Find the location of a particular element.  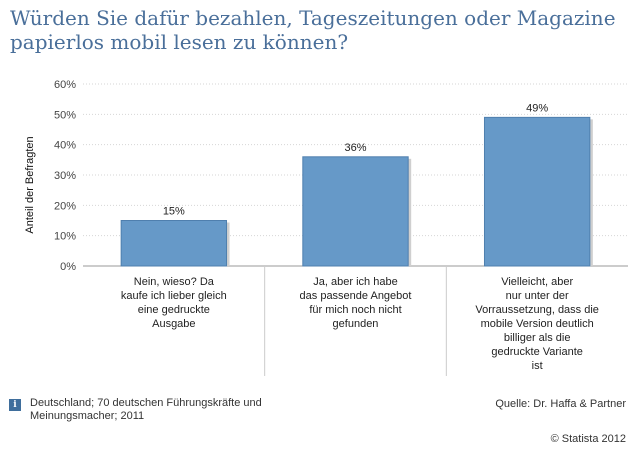

x-category-label: nur unter der is located at coordinates (537, 296).